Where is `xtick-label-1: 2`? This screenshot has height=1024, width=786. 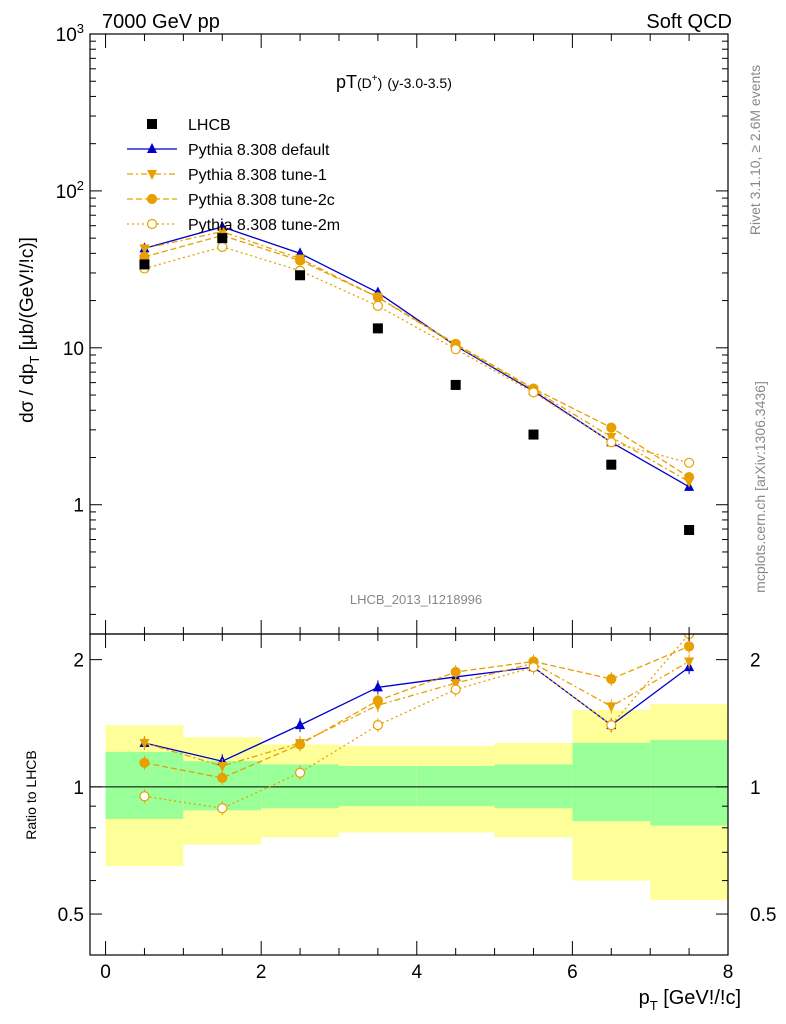
xtick-label-1: 2 is located at coordinates (261, 972).